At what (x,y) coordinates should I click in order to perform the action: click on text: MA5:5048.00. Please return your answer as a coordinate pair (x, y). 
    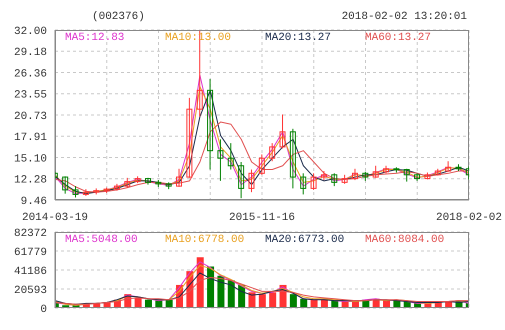
    Looking at the image, I should click on (102, 240).